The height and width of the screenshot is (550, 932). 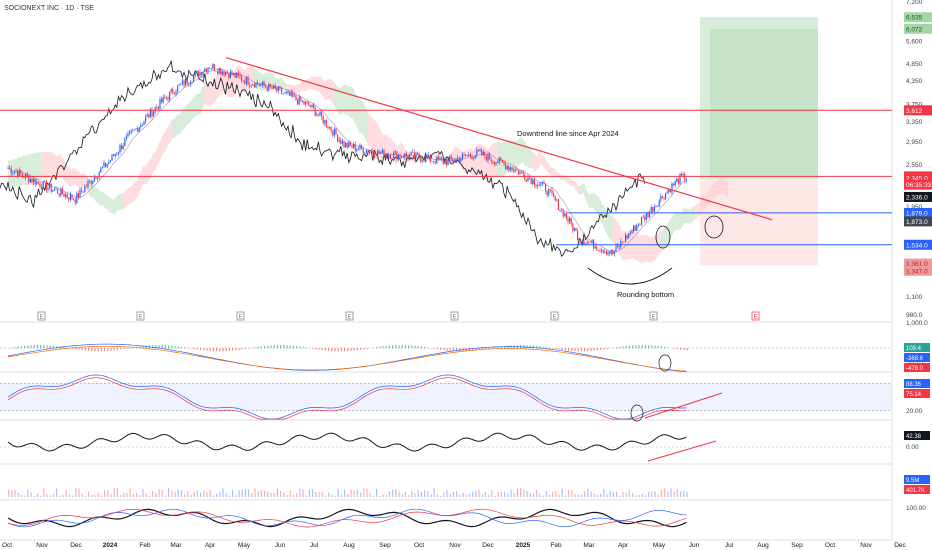 What do you see at coordinates (714, 227) in the screenshot?
I see `retest-circle` at bounding box center [714, 227].